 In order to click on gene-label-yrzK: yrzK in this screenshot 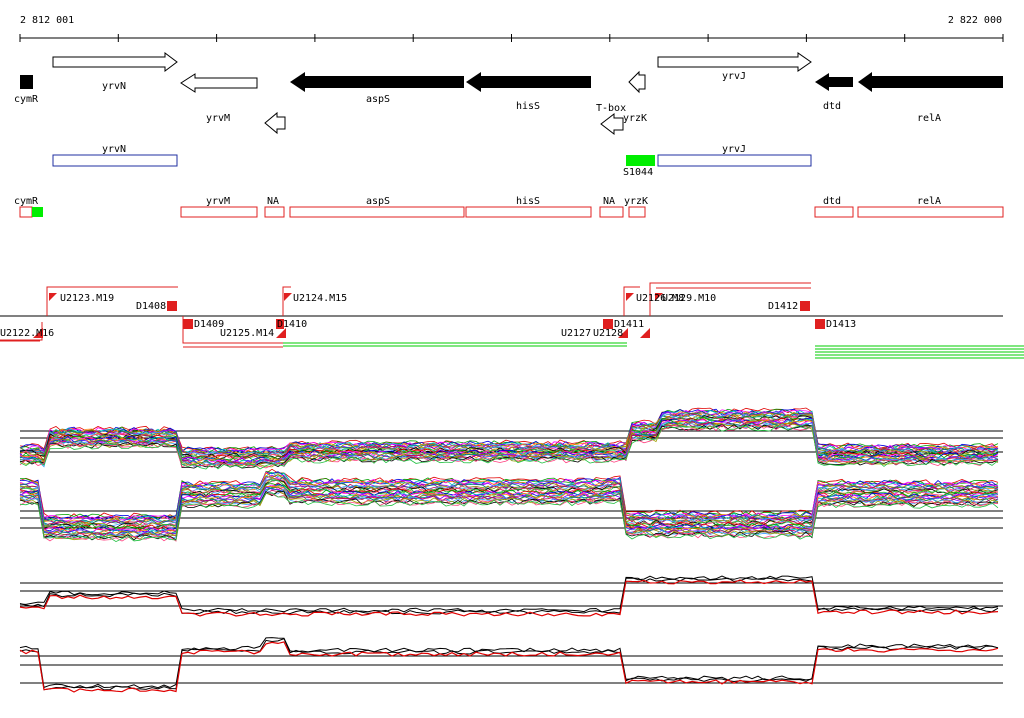, I will do `click(635, 118)`.